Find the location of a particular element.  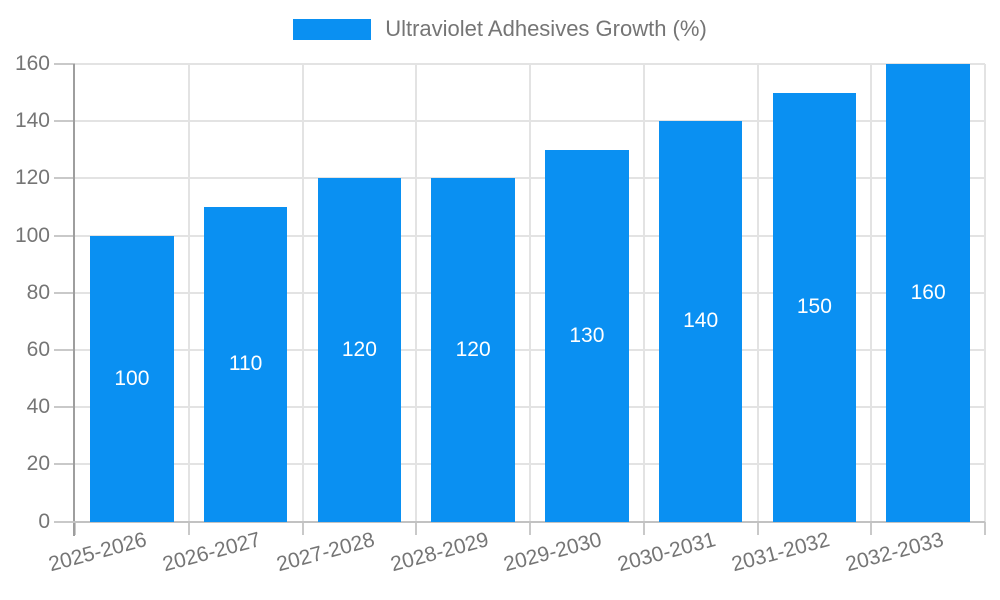

y-tick-label: 100 is located at coordinates (32, 235).